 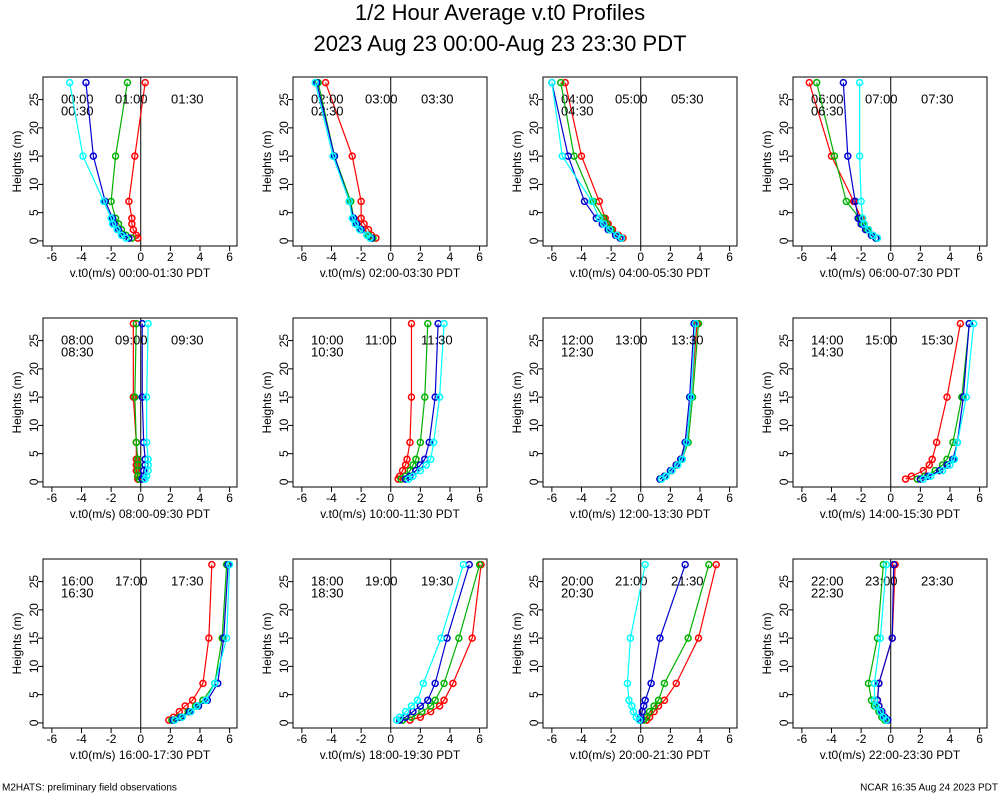 What do you see at coordinates (640, 273) in the screenshot?
I see `x-axis-label: v.t0(m/s) 04:00-05:30 PDT` at bounding box center [640, 273].